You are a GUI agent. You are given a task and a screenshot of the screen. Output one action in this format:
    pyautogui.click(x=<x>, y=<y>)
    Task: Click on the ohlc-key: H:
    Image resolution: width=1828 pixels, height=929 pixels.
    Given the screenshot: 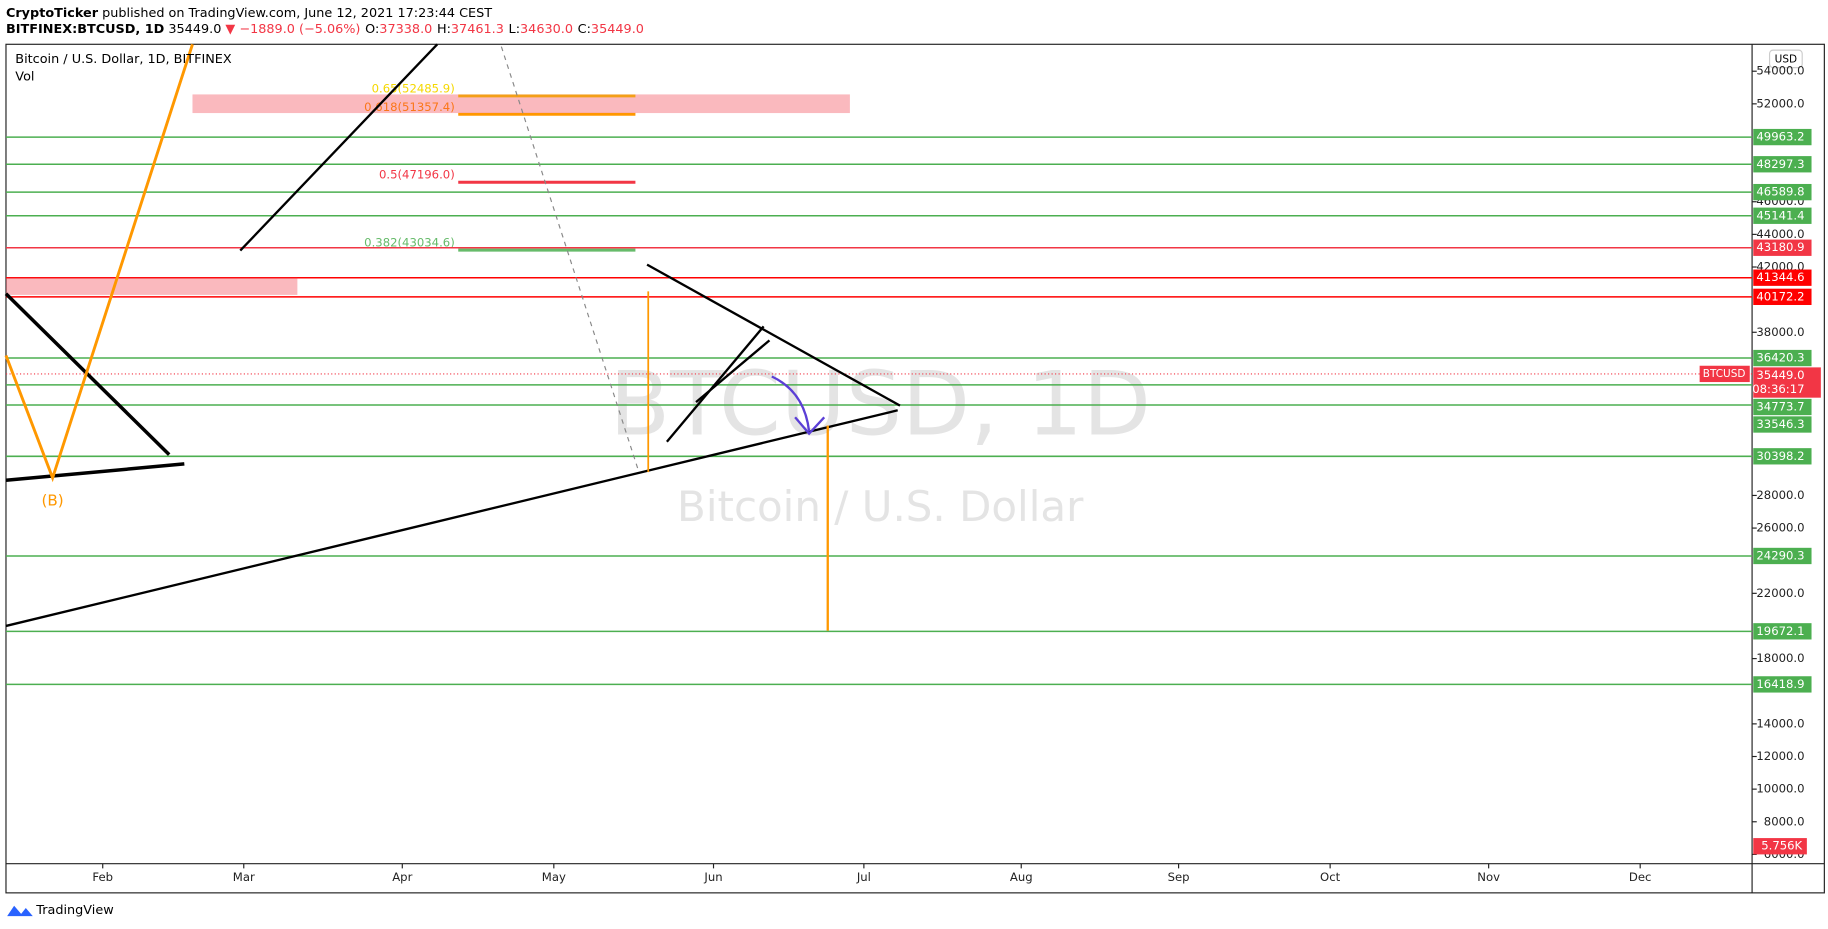 What is the action you would take?
    pyautogui.click(x=444, y=29)
    